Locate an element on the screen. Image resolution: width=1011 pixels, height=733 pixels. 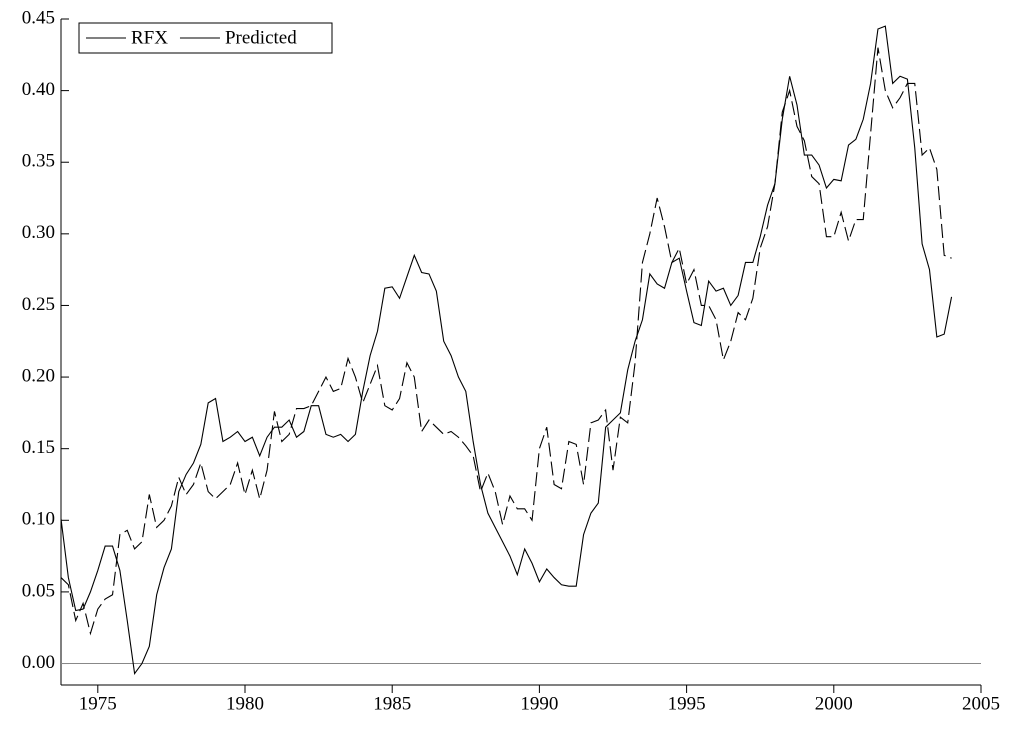
x-tick-label: 1990 is located at coordinates (539, 703).